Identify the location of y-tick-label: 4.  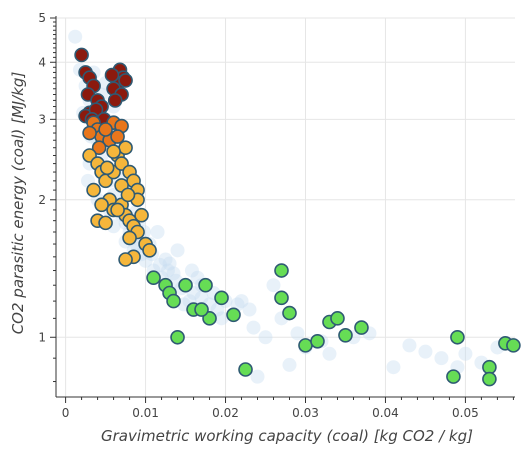
(42, 62).